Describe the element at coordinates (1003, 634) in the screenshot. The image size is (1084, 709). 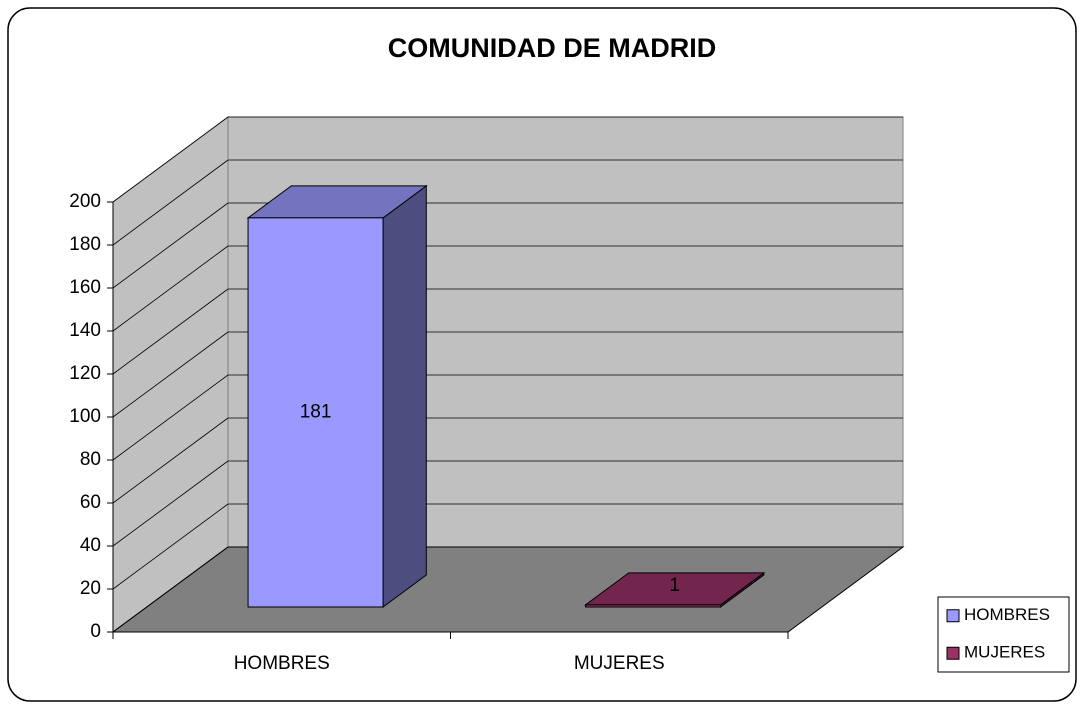
I see `legend-box` at that location.